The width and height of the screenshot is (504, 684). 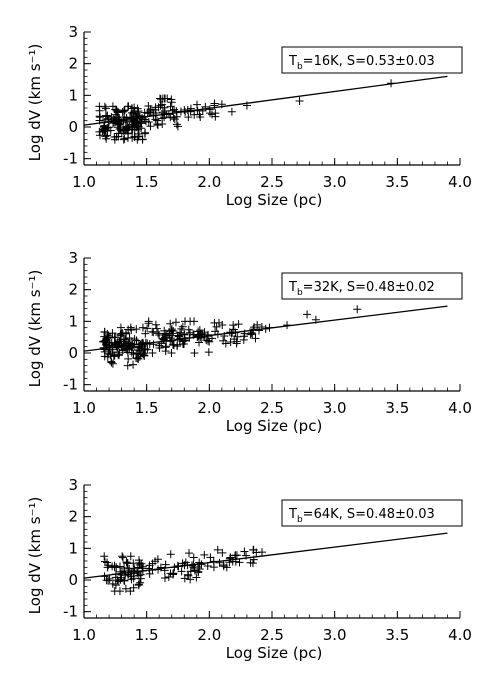 I want to click on x-tick-label: 3.5, so click(x=397, y=408).